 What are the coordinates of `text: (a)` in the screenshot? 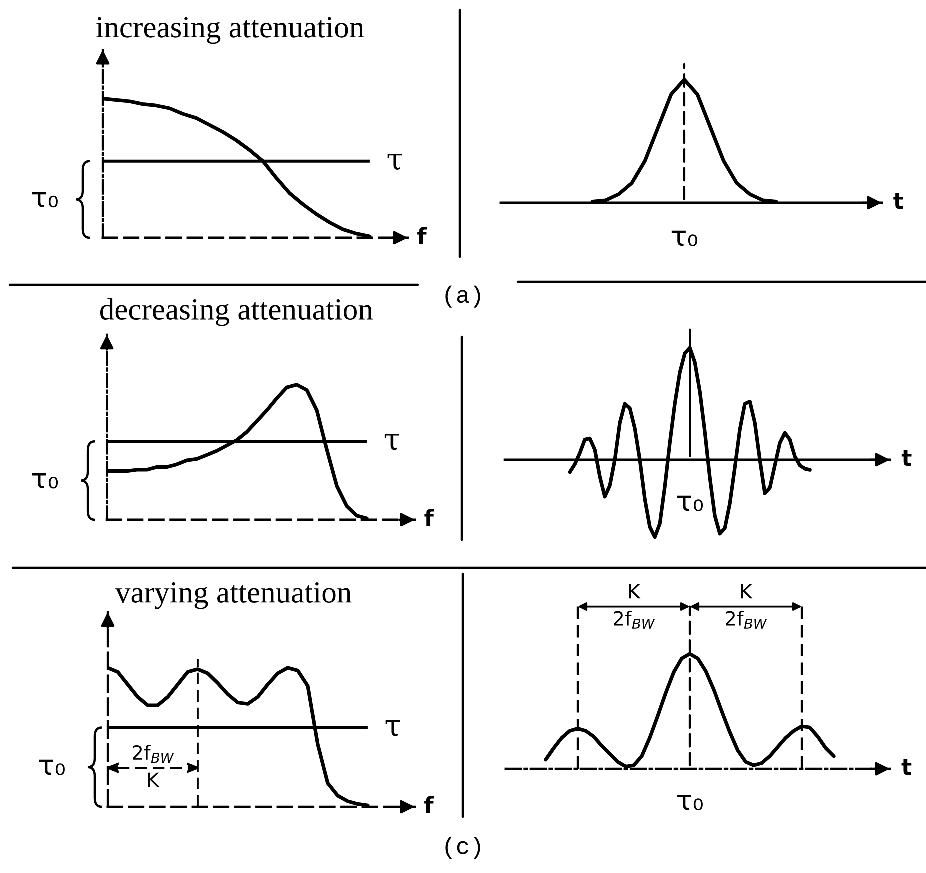 It's located at (463, 297).